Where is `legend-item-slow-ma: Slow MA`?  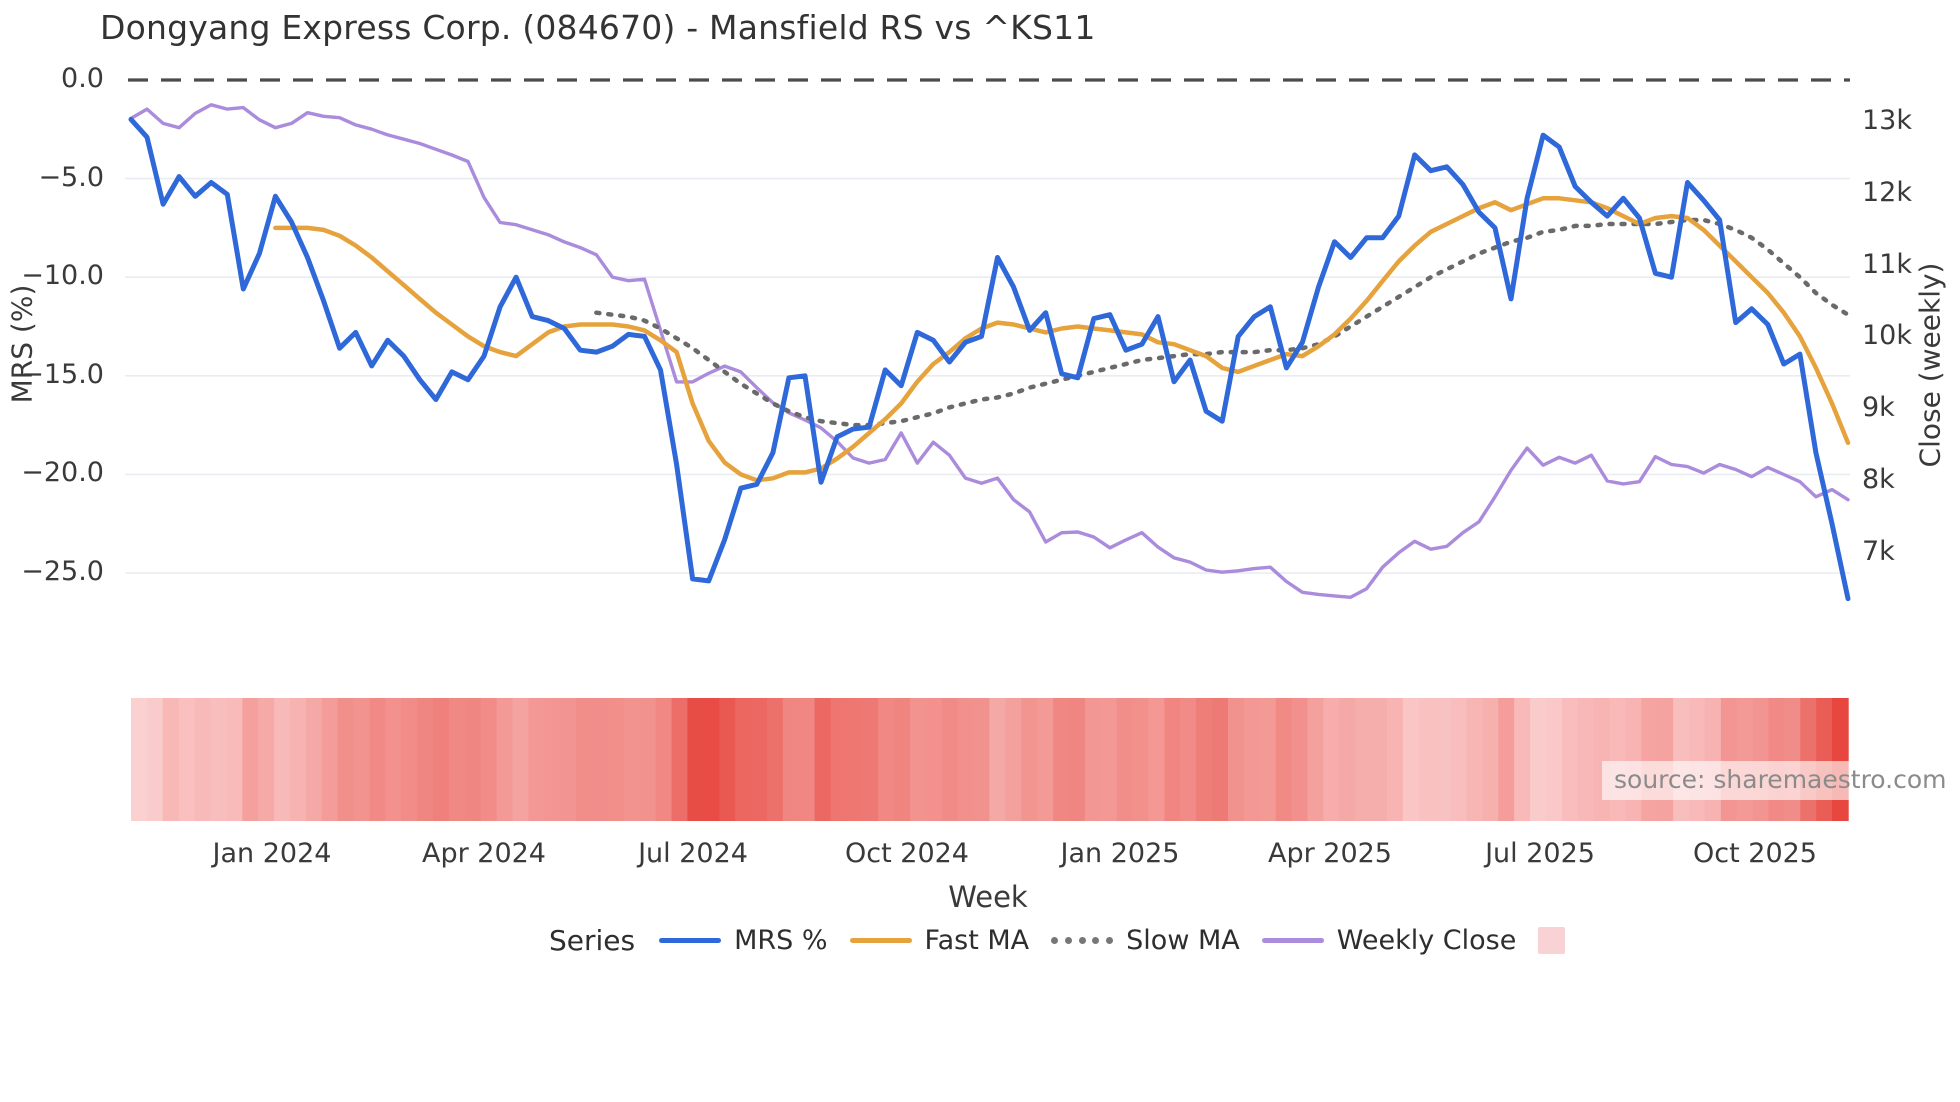
legend-item-slow-ma: Slow MA is located at coordinates (1145, 940).